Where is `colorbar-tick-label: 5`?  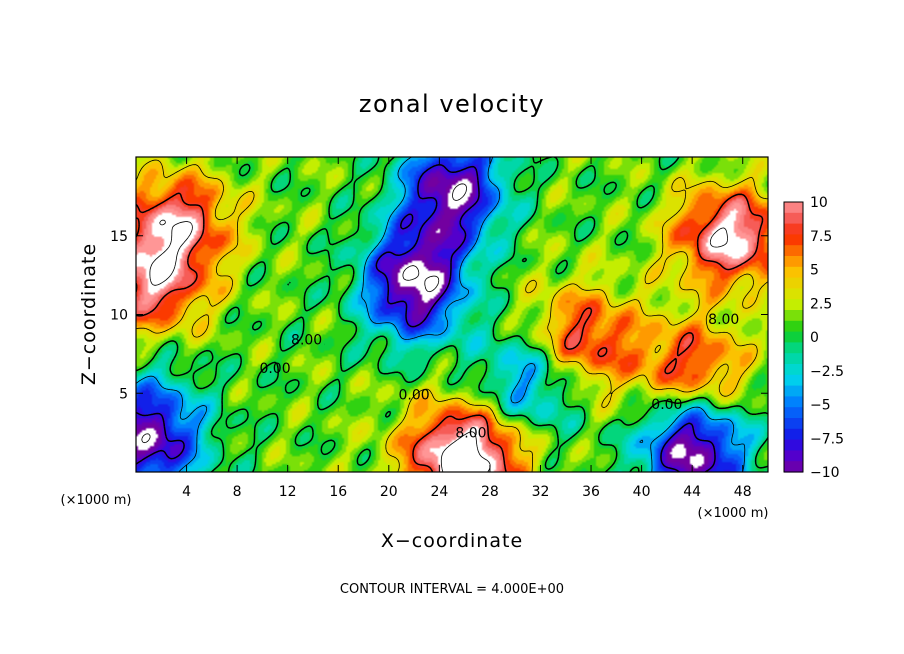 colorbar-tick-label: 5 is located at coordinates (814, 271).